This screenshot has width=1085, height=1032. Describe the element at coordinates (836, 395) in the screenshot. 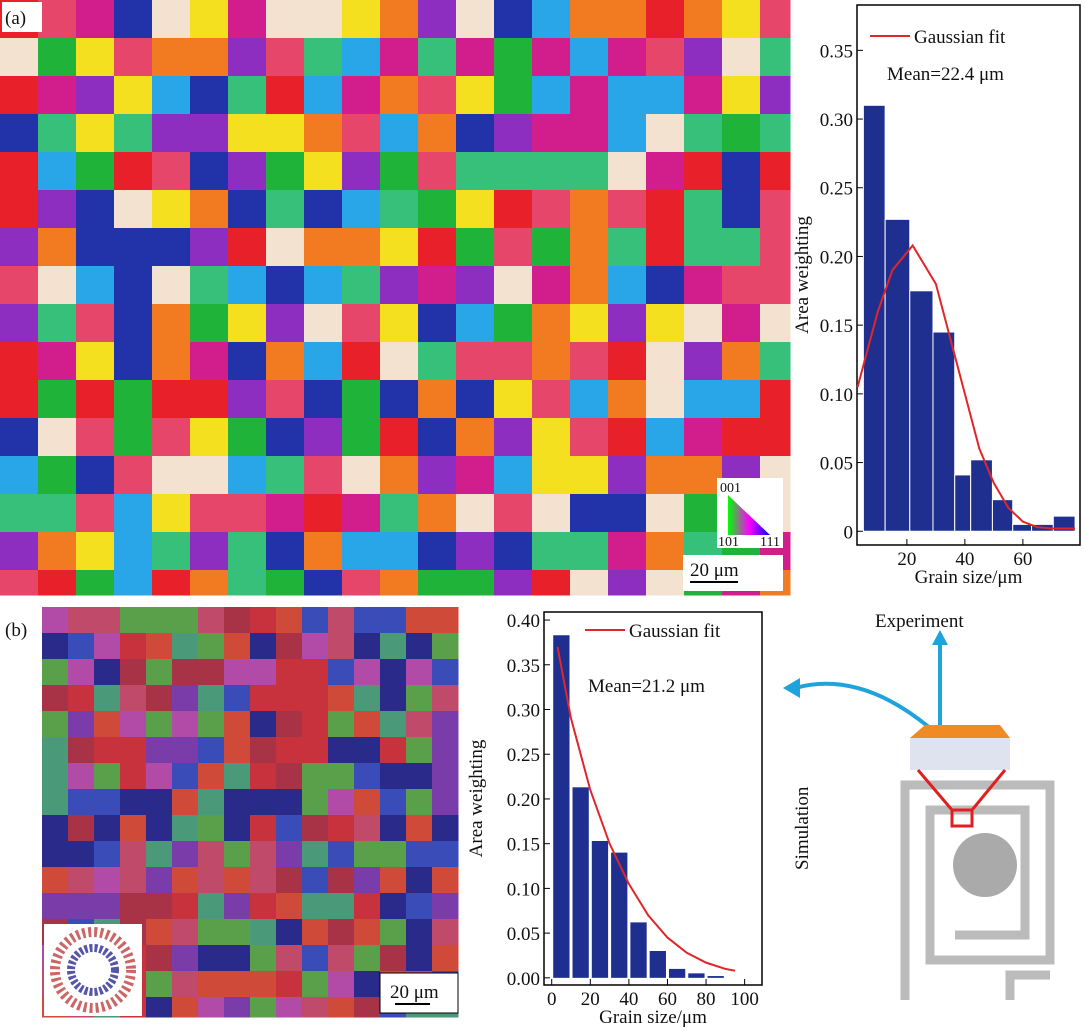

I see `y-tick-label: 0.10` at that location.